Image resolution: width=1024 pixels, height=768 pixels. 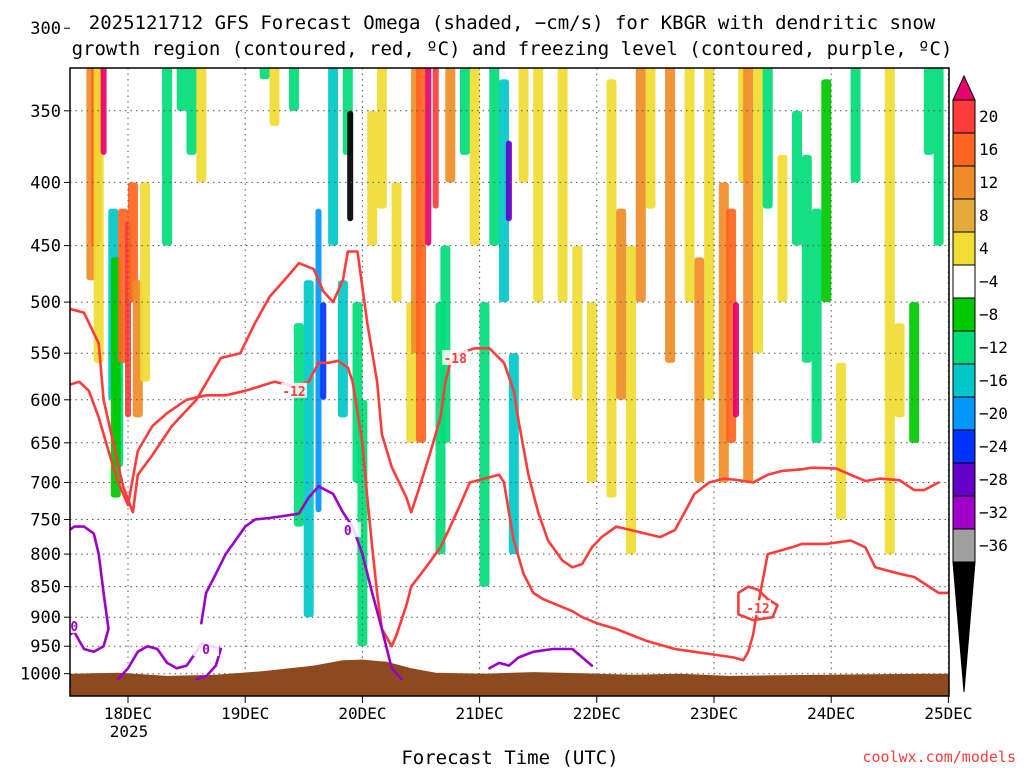 What do you see at coordinates (45, 247) in the screenshot?
I see `y-tick-label: 450` at bounding box center [45, 247].